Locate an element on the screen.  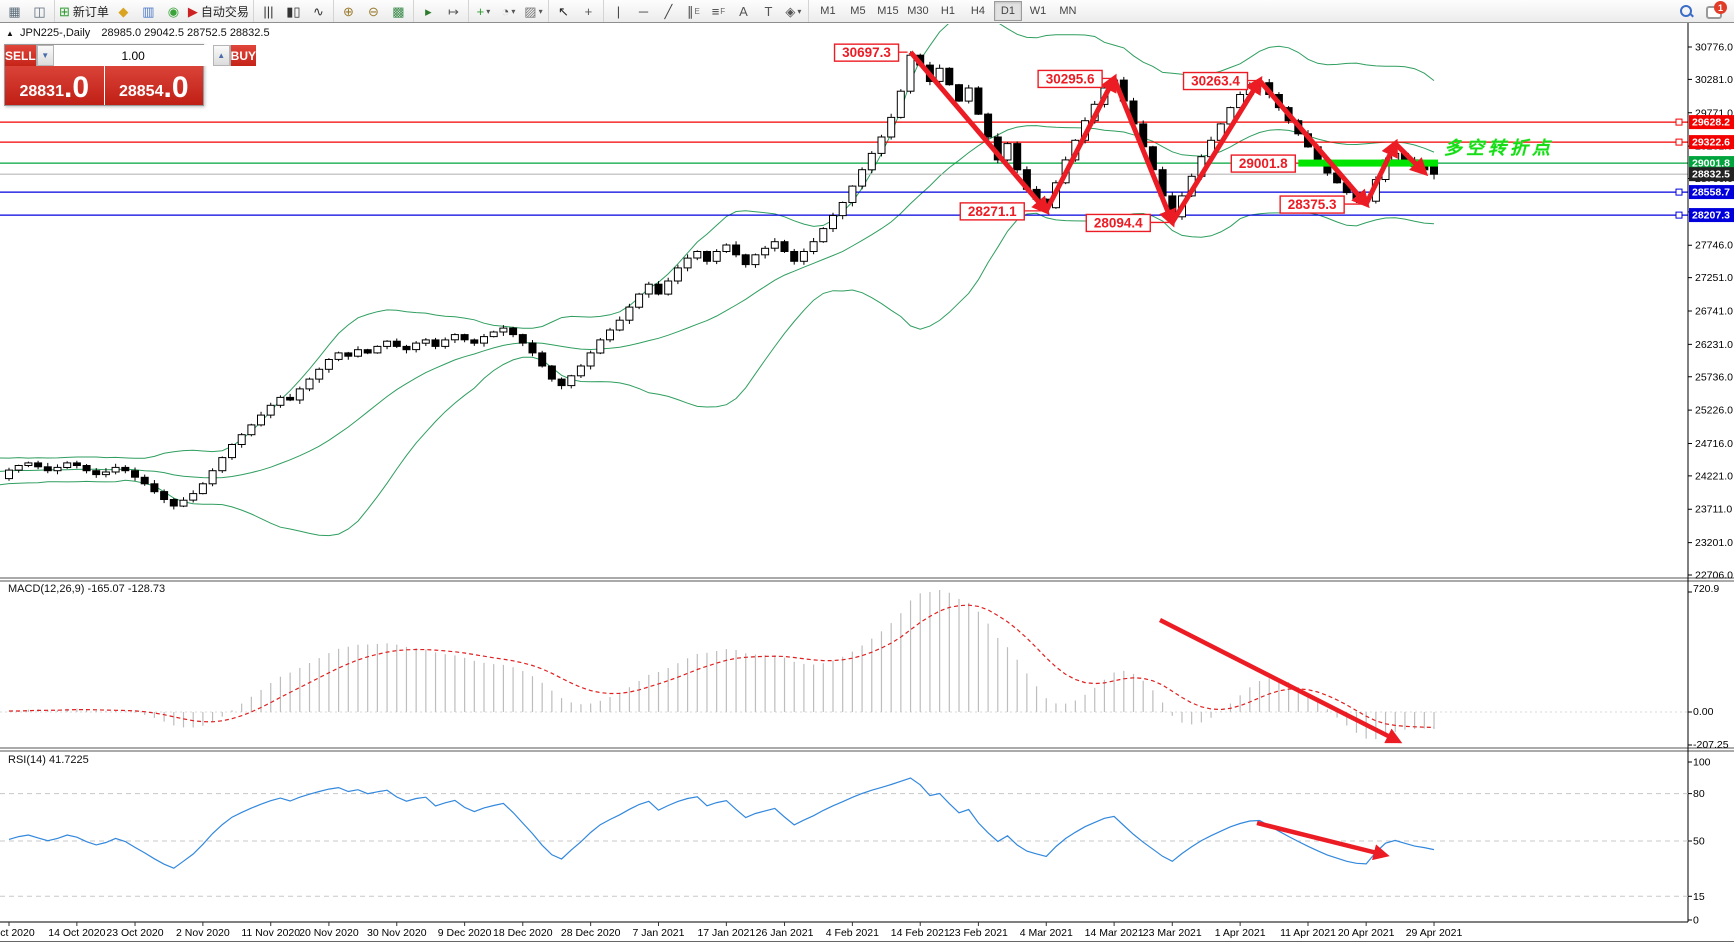
rsi-scale-tick: 100 is located at coordinates (1702, 763).